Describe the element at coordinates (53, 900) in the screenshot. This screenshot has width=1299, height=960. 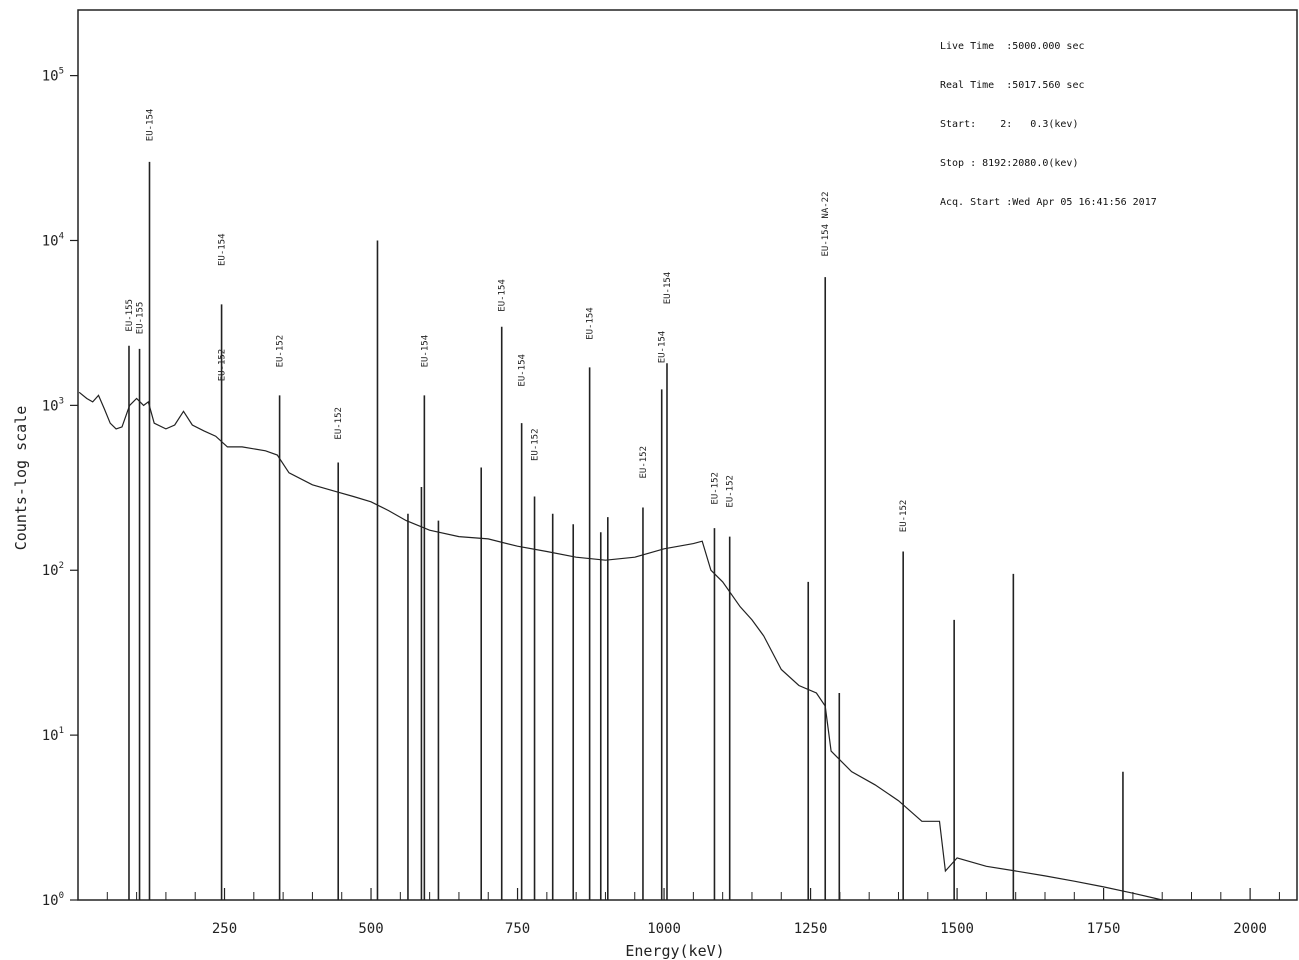
I see `y-tick-label: 10⁰` at that location.